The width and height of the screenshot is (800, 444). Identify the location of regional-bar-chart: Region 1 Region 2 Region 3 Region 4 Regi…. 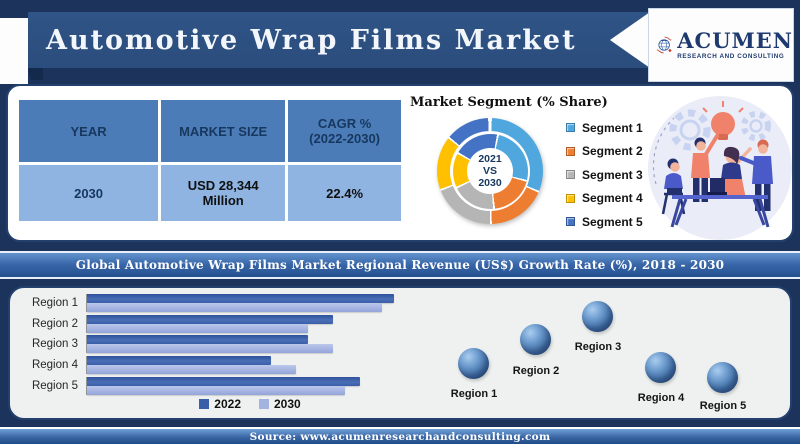
(204, 344).